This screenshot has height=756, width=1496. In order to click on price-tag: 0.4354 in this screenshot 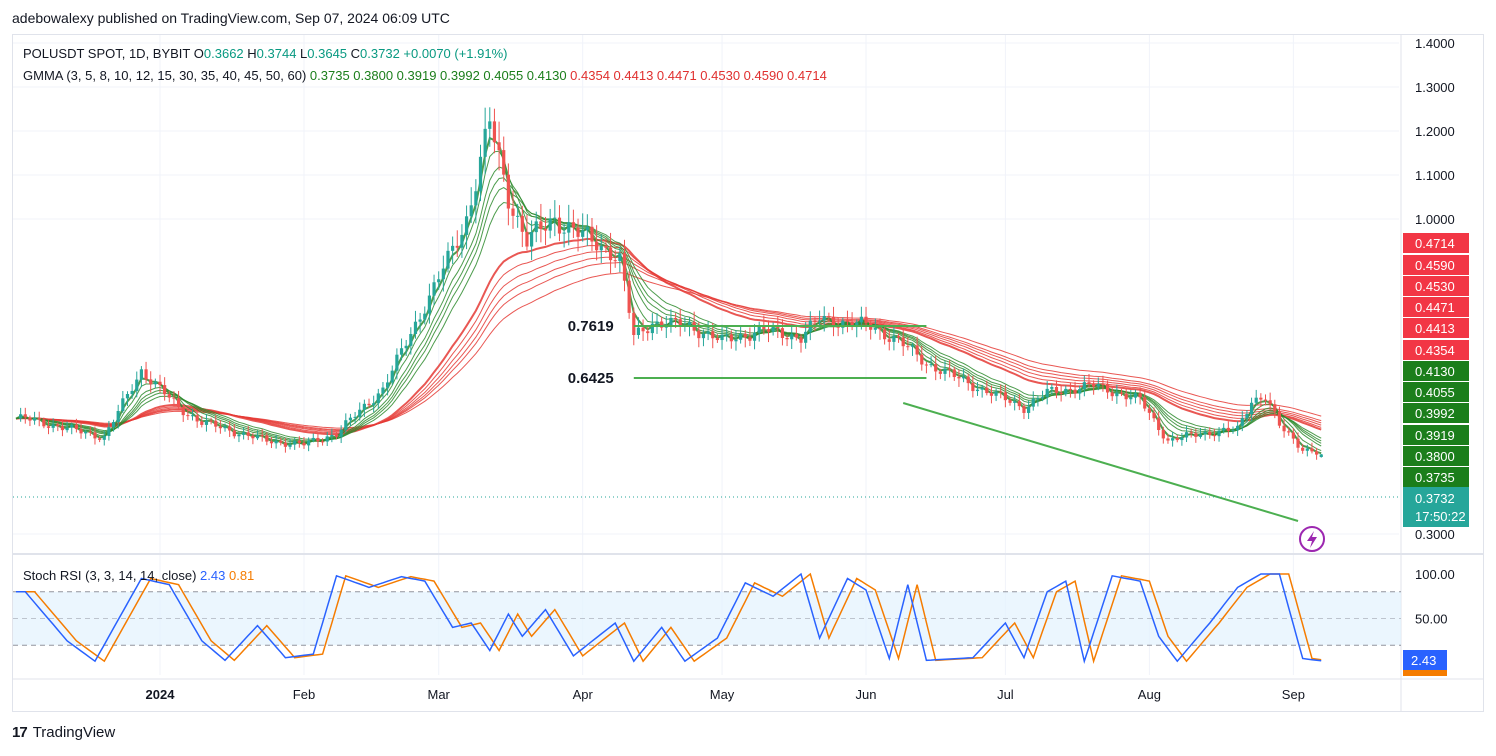, I will do `click(1436, 350)`.